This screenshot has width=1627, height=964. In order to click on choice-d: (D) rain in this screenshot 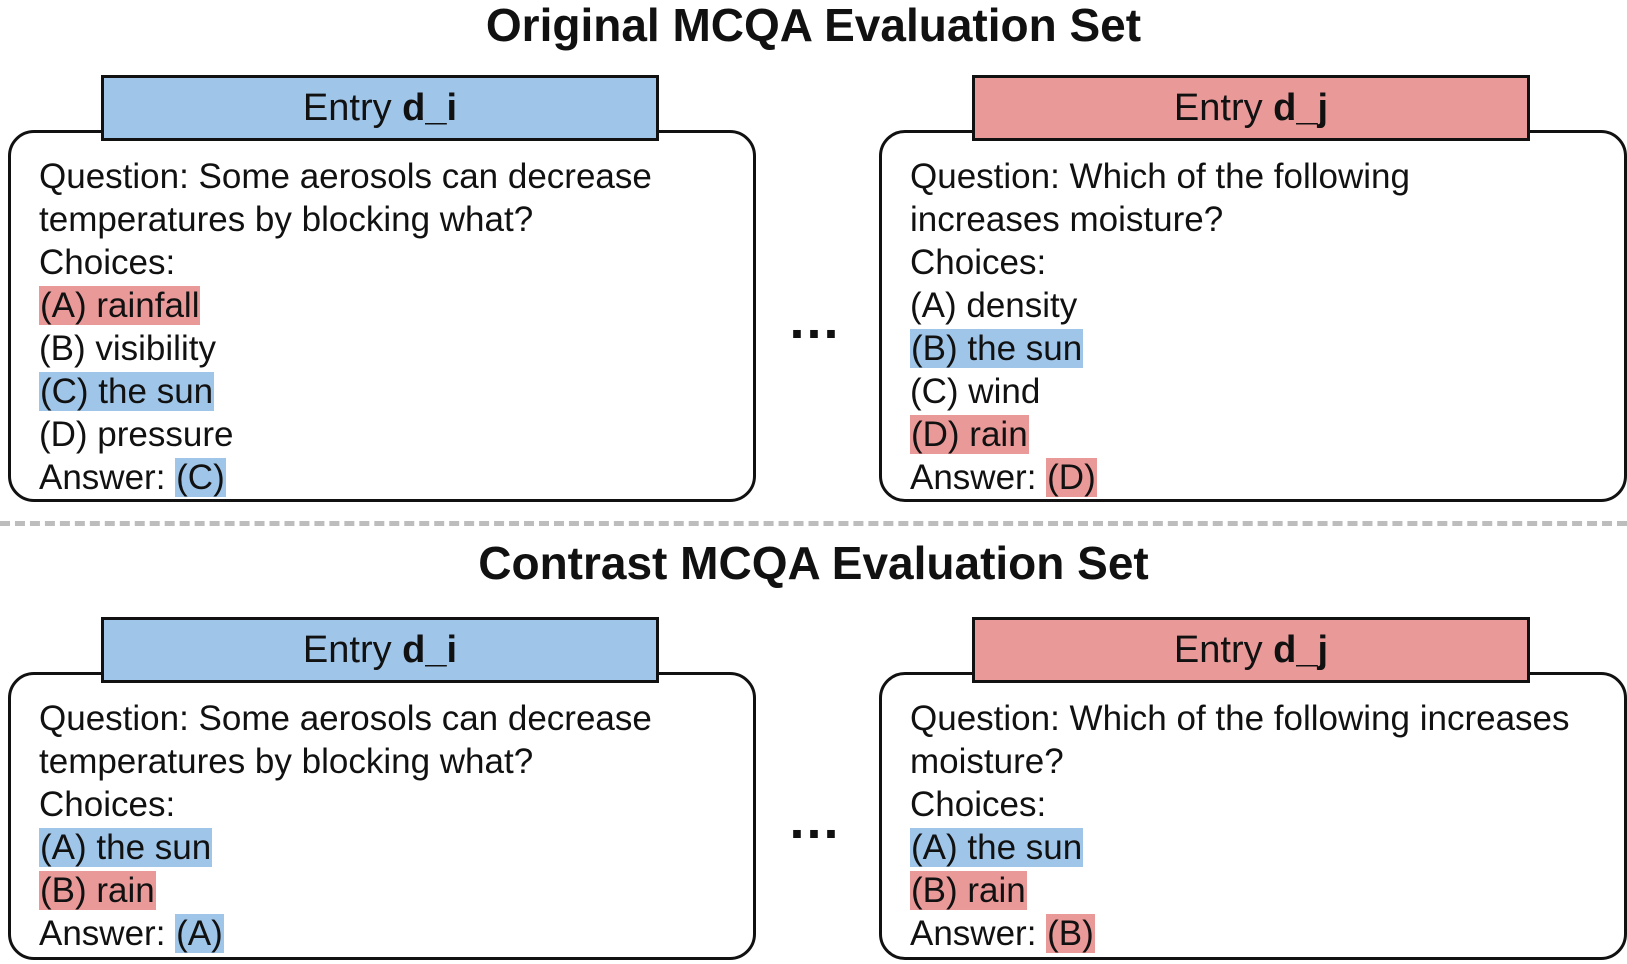, I will do `click(969, 434)`.